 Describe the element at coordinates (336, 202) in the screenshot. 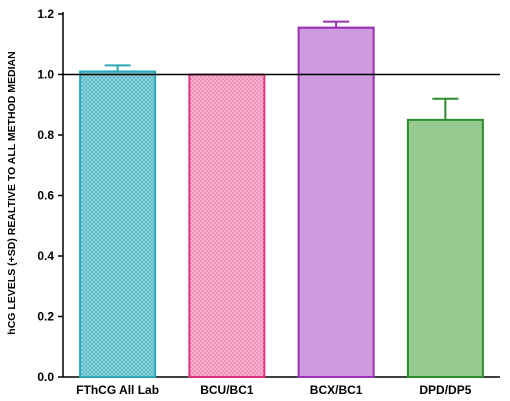

I see `bar-bcx-bc1` at that location.